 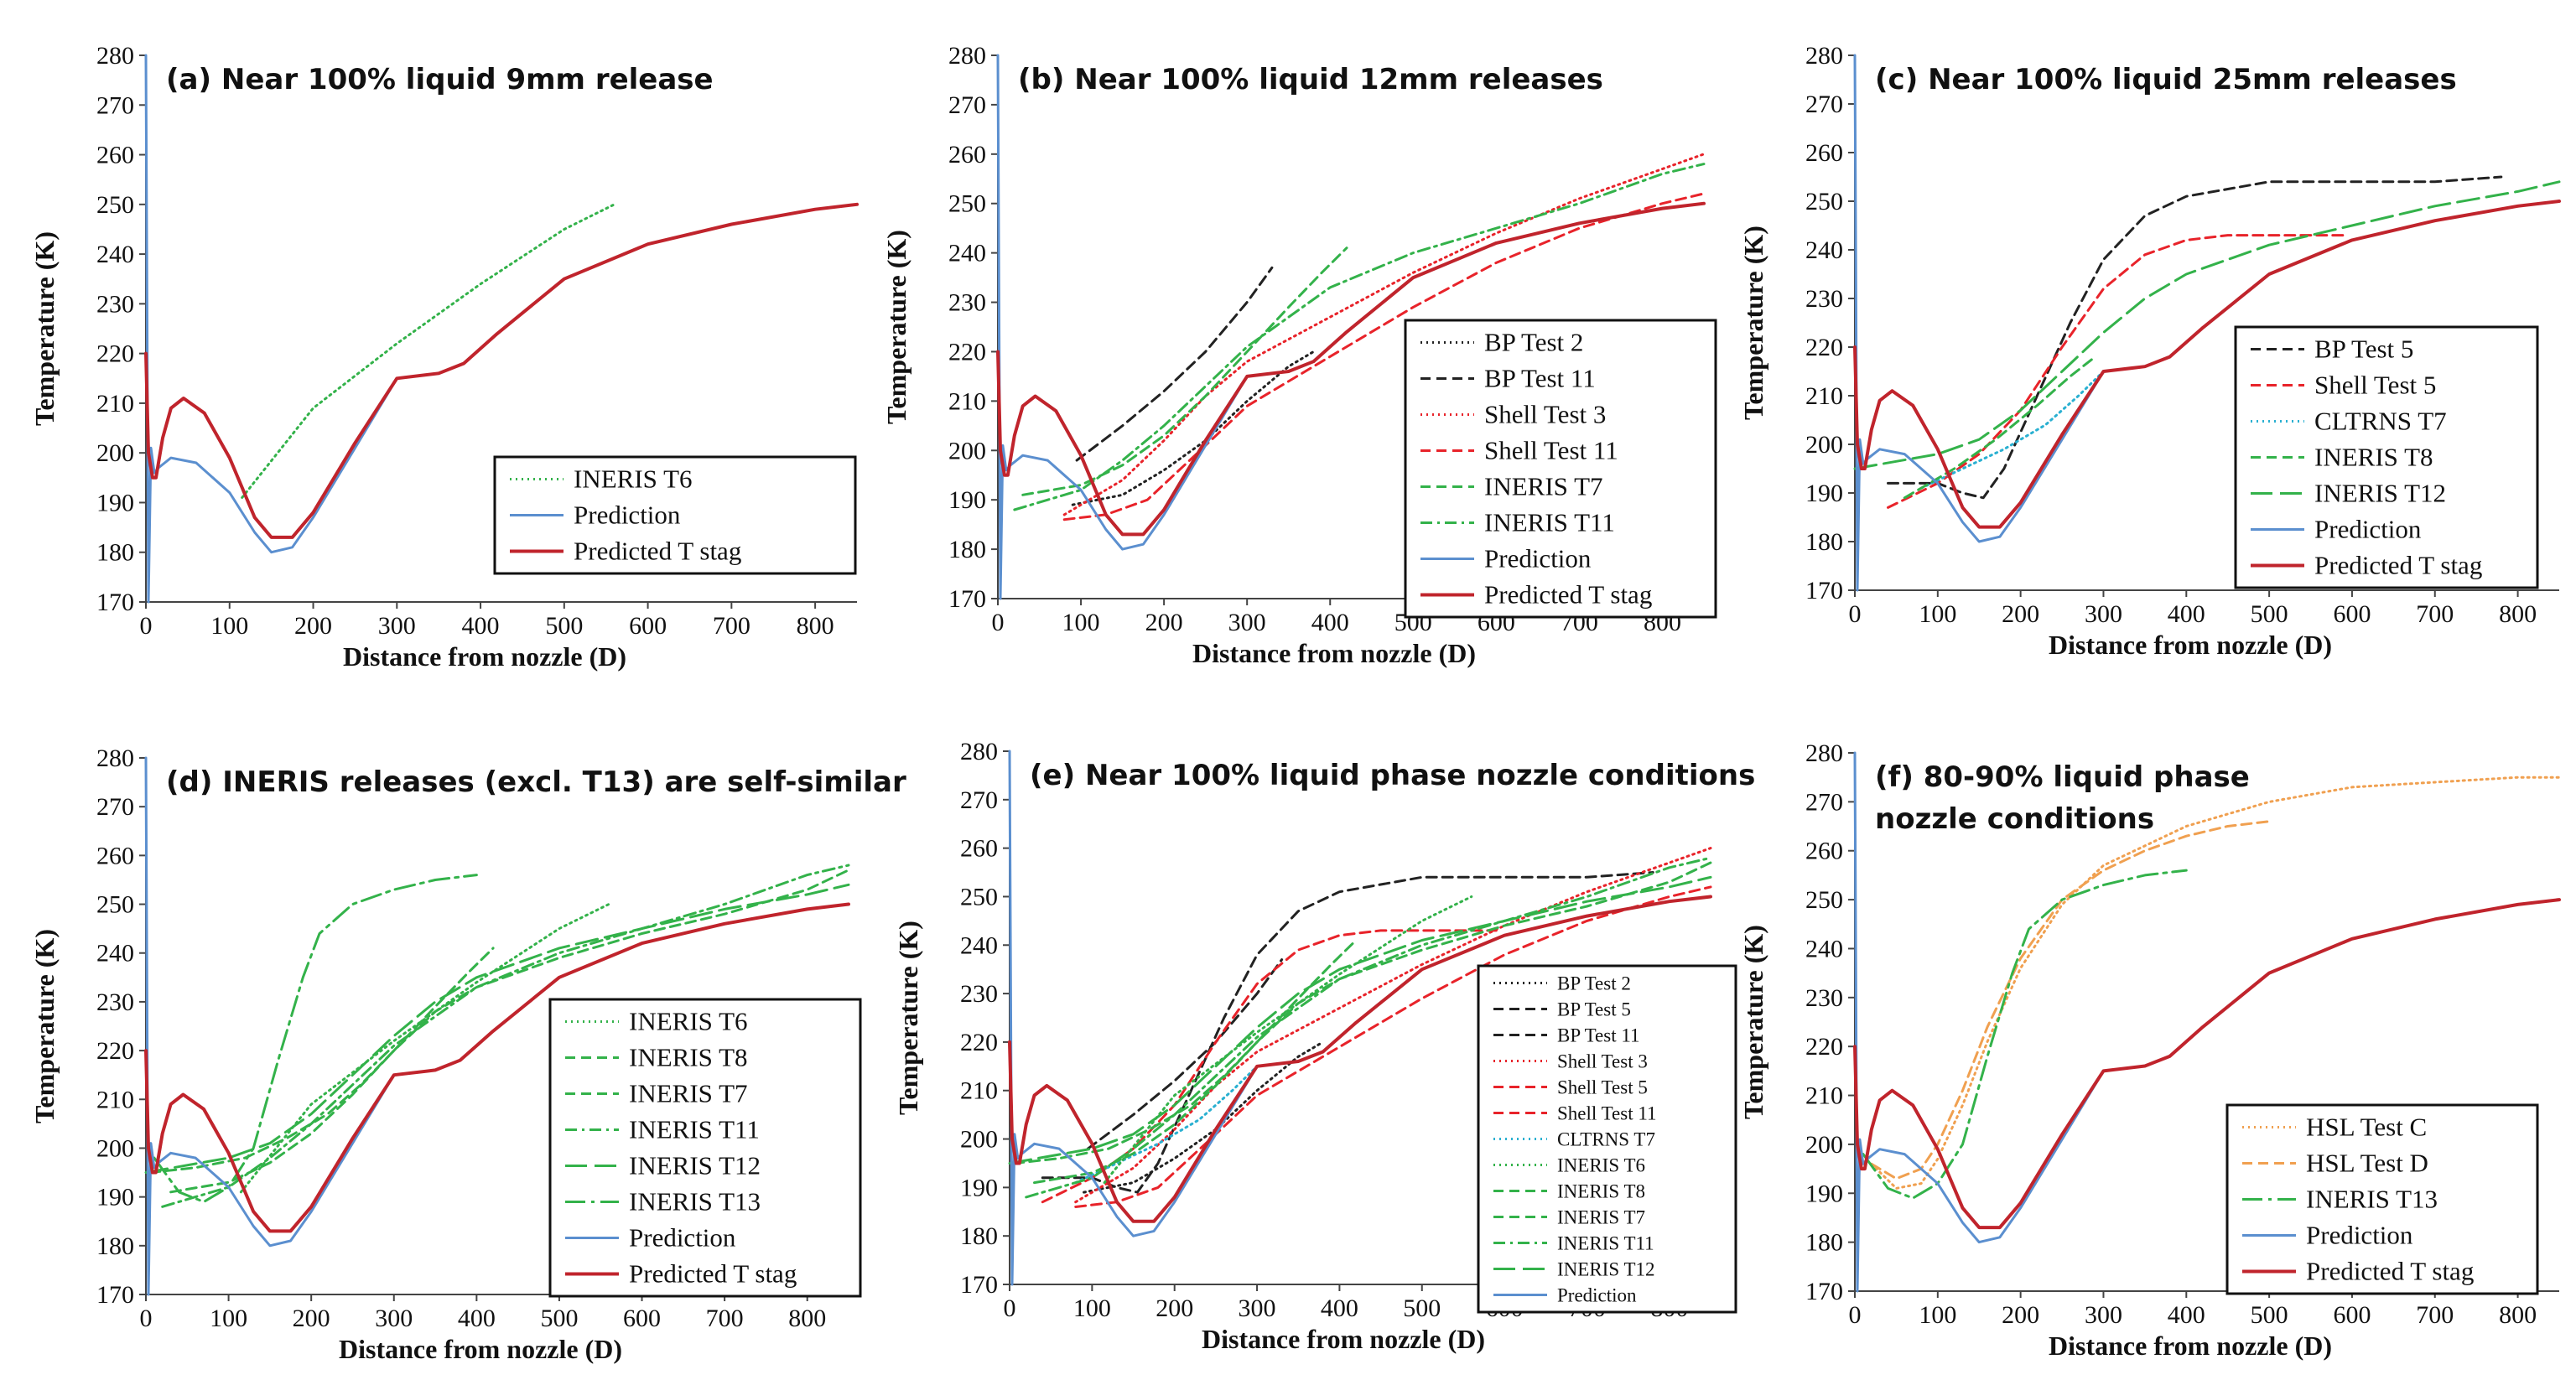 I want to click on legend-label: INERIS T8, so click(x=688, y=1057).